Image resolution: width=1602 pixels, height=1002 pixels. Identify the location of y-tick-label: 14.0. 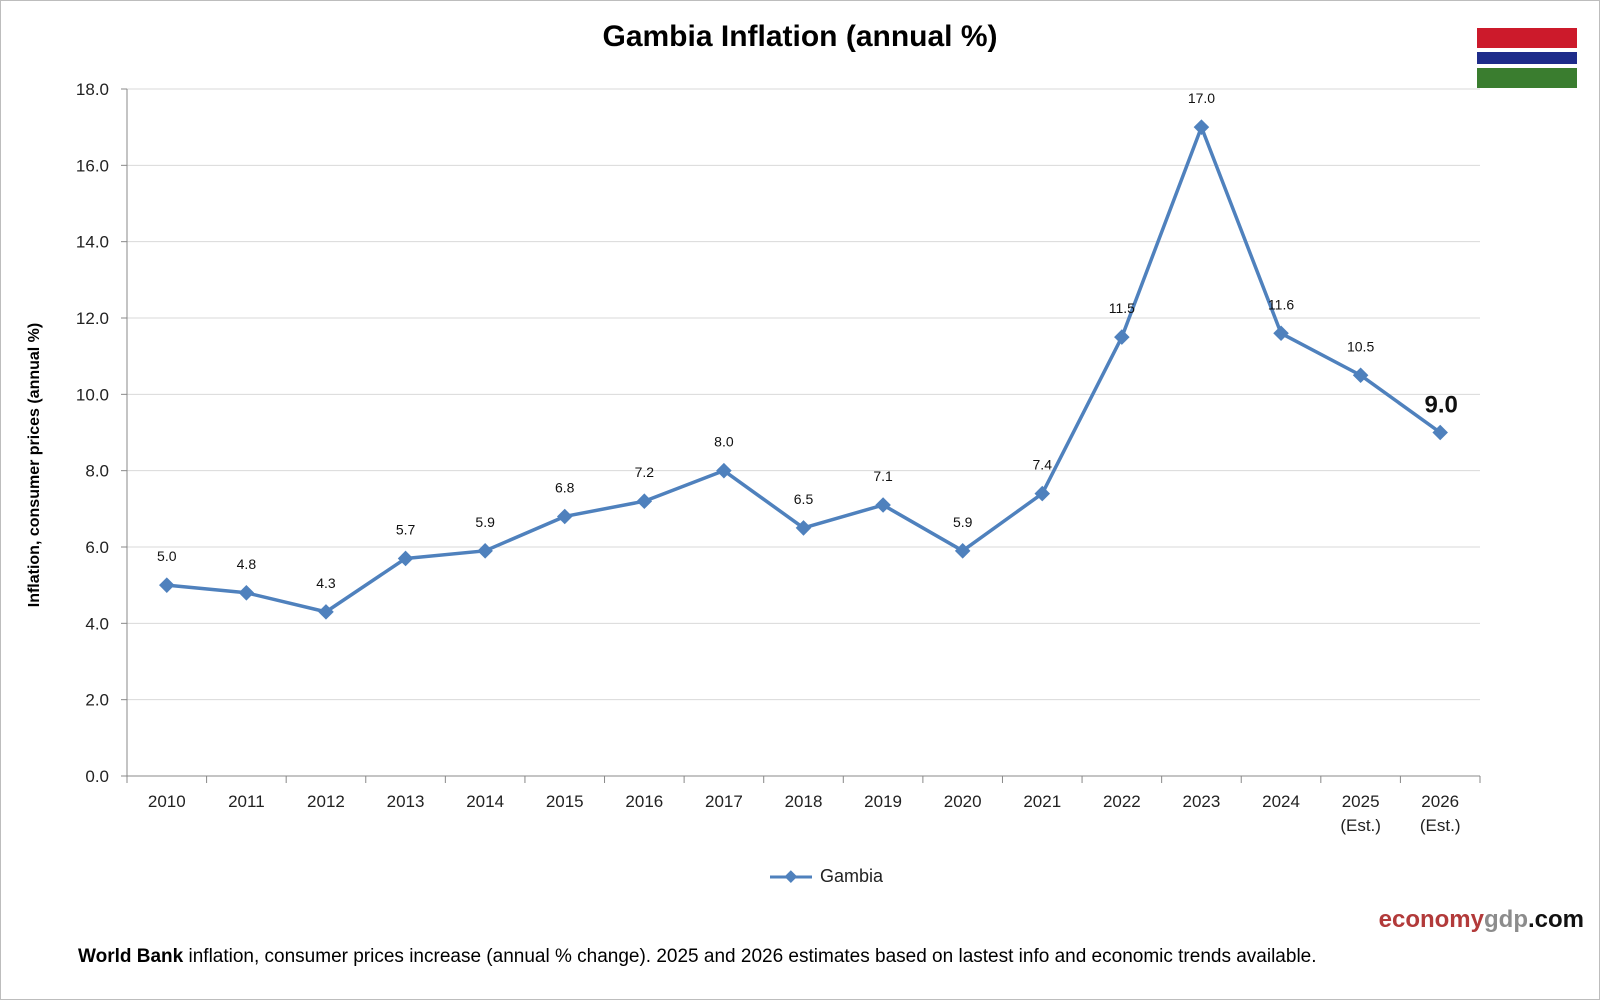
(92, 242).